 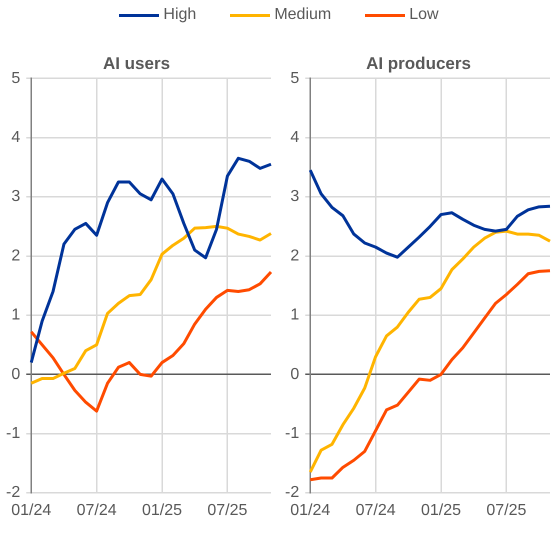 I want to click on chart-title: AI users, so click(x=136, y=63).